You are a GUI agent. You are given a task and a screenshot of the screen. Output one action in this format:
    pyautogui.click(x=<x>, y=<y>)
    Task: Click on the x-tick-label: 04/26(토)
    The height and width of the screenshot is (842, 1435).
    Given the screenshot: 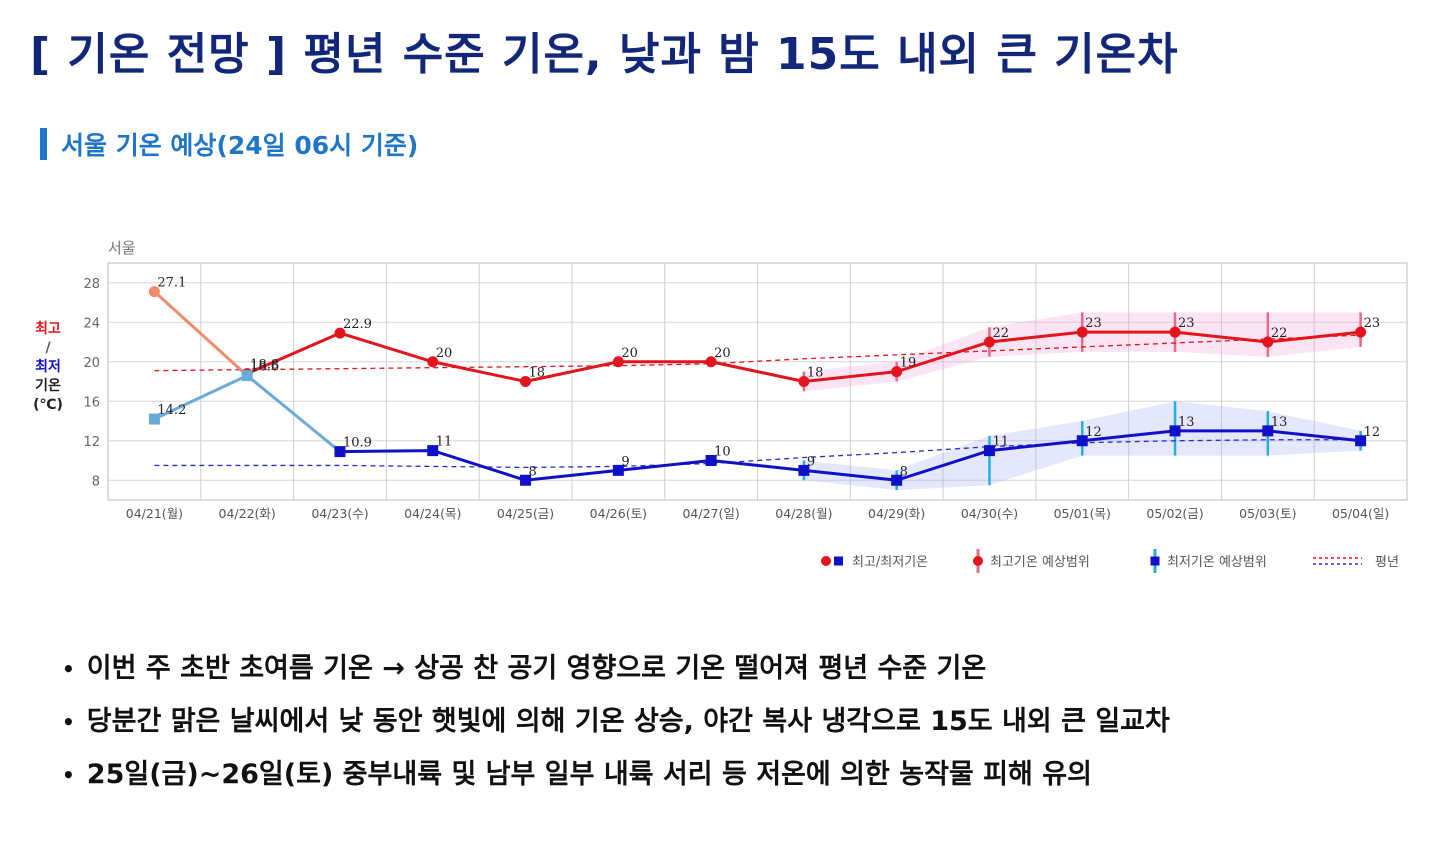 What is the action you would take?
    pyautogui.click(x=618, y=513)
    